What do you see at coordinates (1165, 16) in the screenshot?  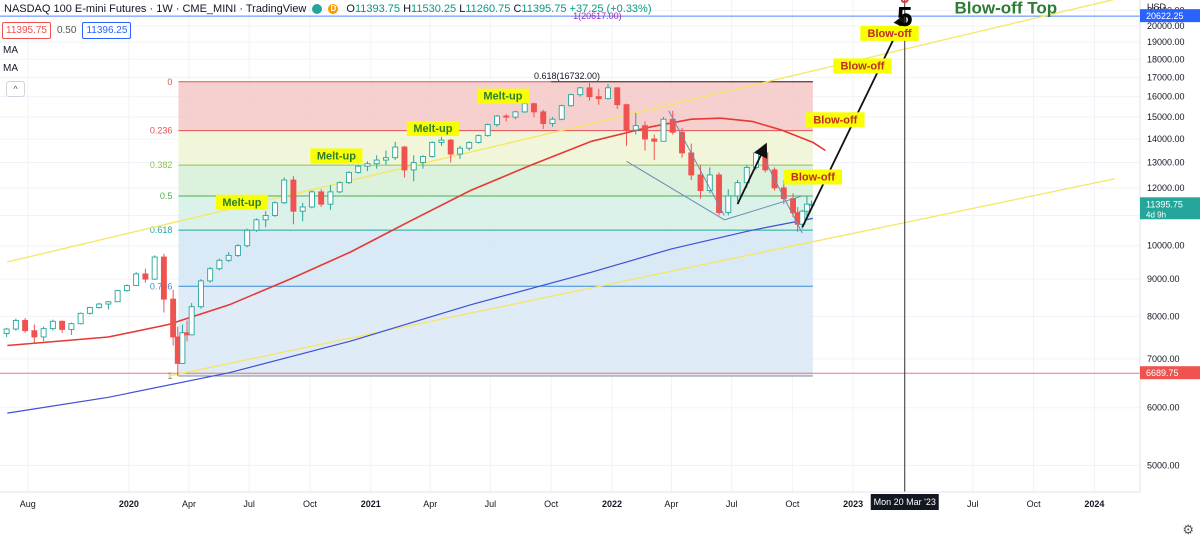 I see `price-tag-text: 20622.25` at bounding box center [1165, 16].